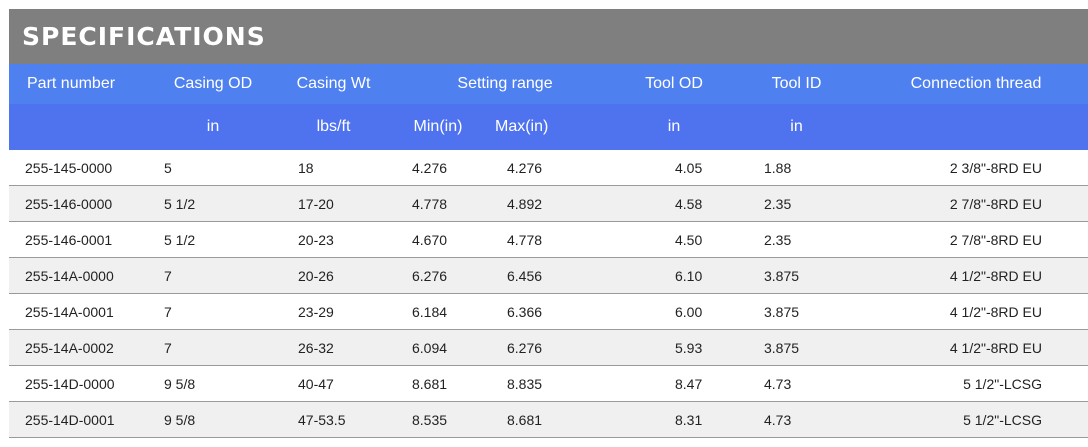 The width and height of the screenshot is (1088, 447). Describe the element at coordinates (796, 168) in the screenshot. I see `cell-tool-id: 1.88` at that location.